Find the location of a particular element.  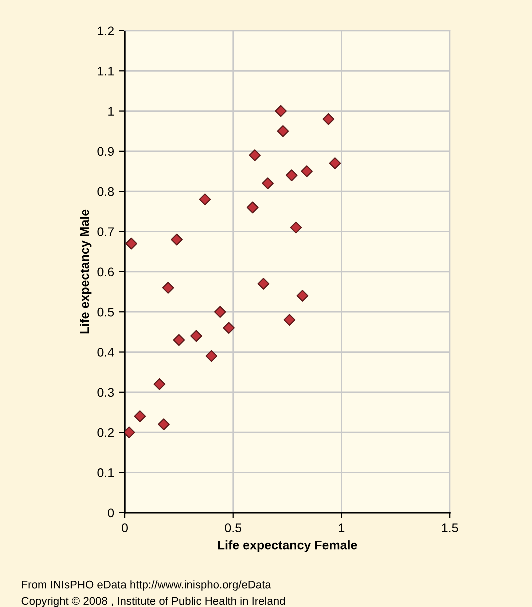

y-axis-title: Life expectancy Male is located at coordinates (86, 272).